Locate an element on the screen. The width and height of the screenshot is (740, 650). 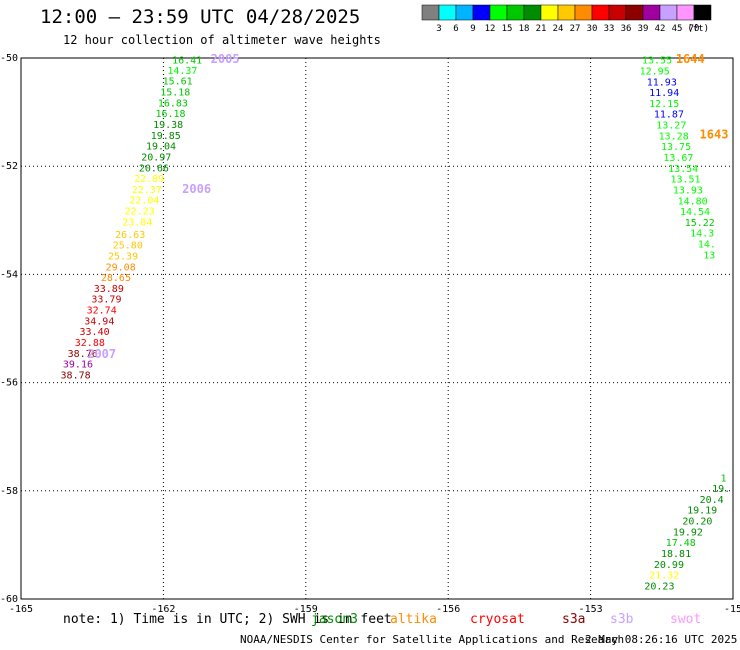
wave-height-point: 19.38 is located at coordinates (168, 125).